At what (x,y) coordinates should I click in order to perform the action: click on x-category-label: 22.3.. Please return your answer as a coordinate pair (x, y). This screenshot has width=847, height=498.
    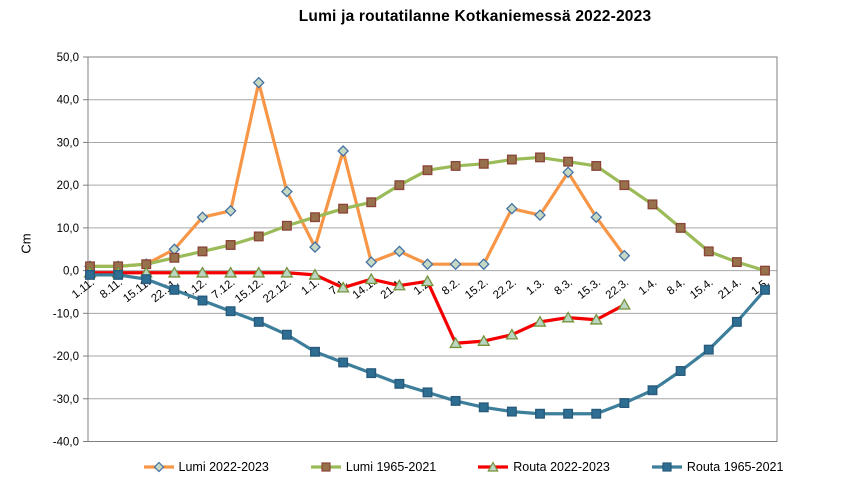
    Looking at the image, I should click on (618, 289).